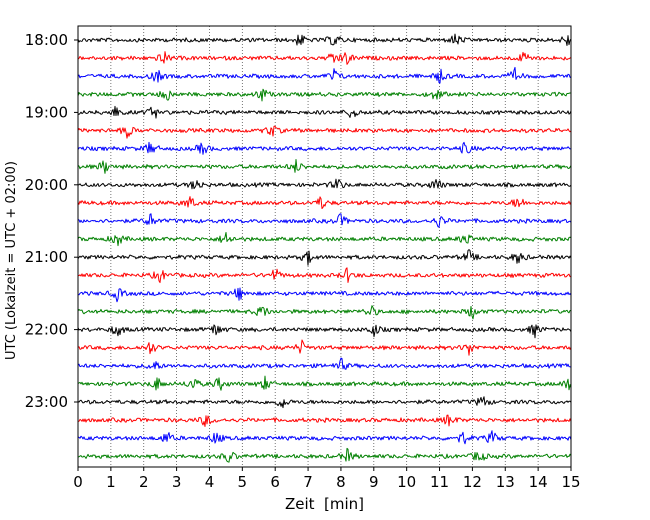 The height and width of the screenshot is (520, 650). Describe the element at coordinates (46, 330) in the screenshot. I see `y-tick-label: 22:00` at that location.